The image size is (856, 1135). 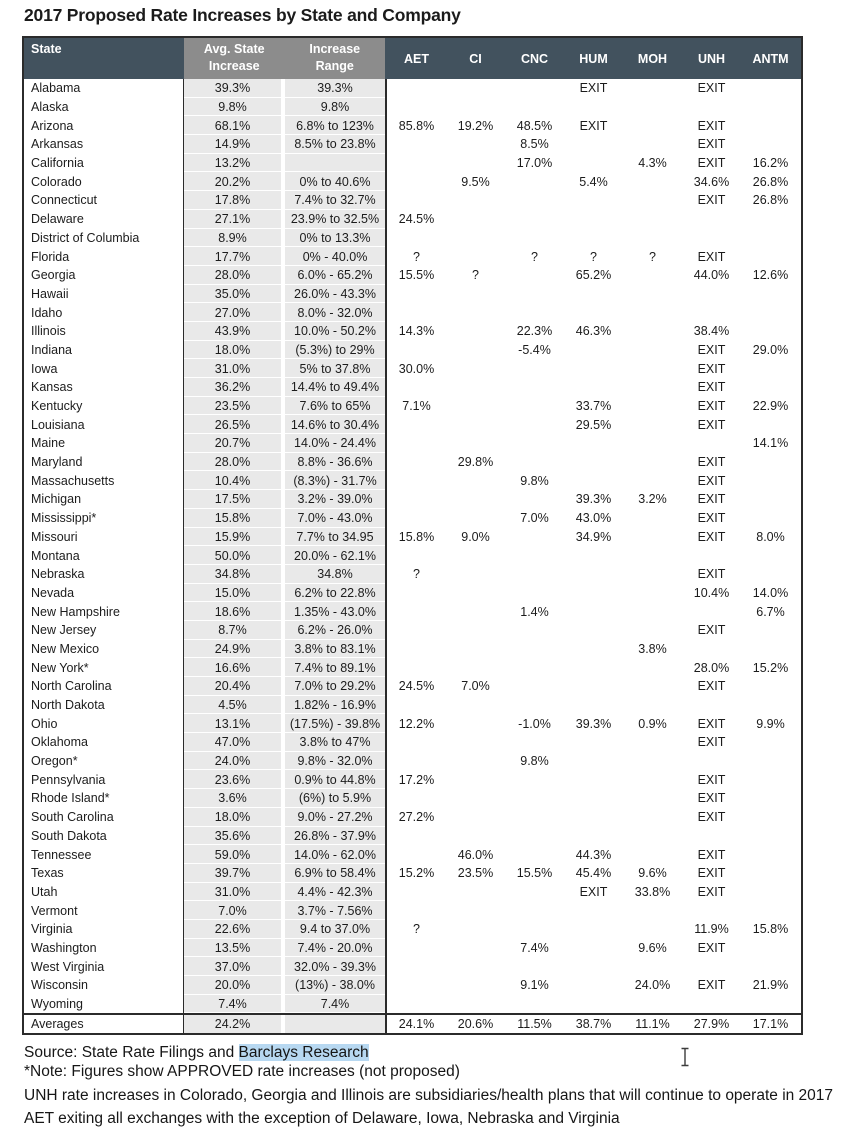 What do you see at coordinates (232, 294) in the screenshot?
I see `row-avg-increase-cell: 35.0%` at bounding box center [232, 294].